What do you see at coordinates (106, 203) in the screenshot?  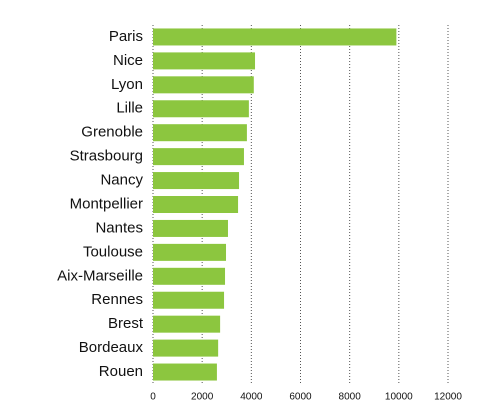 I see `y-tick-label: Montpellier` at bounding box center [106, 203].